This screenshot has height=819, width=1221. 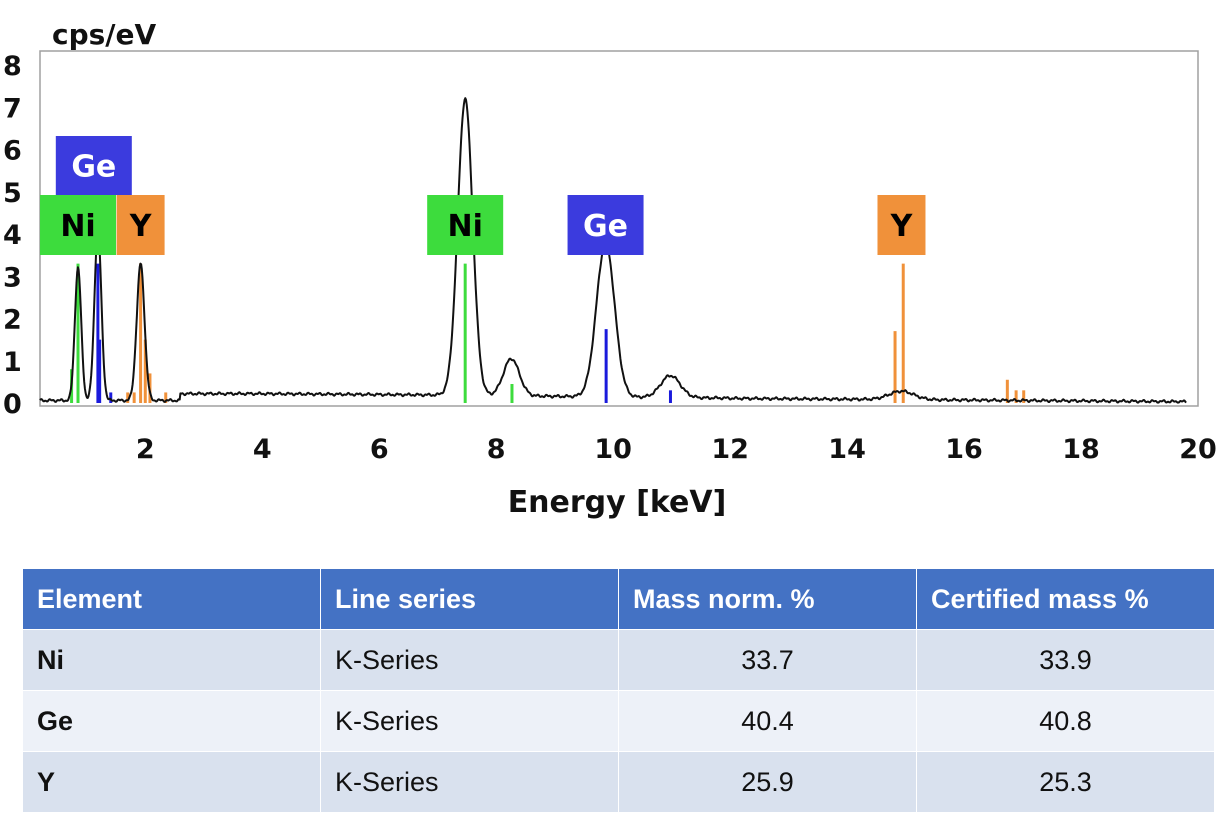 I want to click on y-tick-labels: 0 1 2 3 4 5 6 7 8, so click(x=12, y=235).